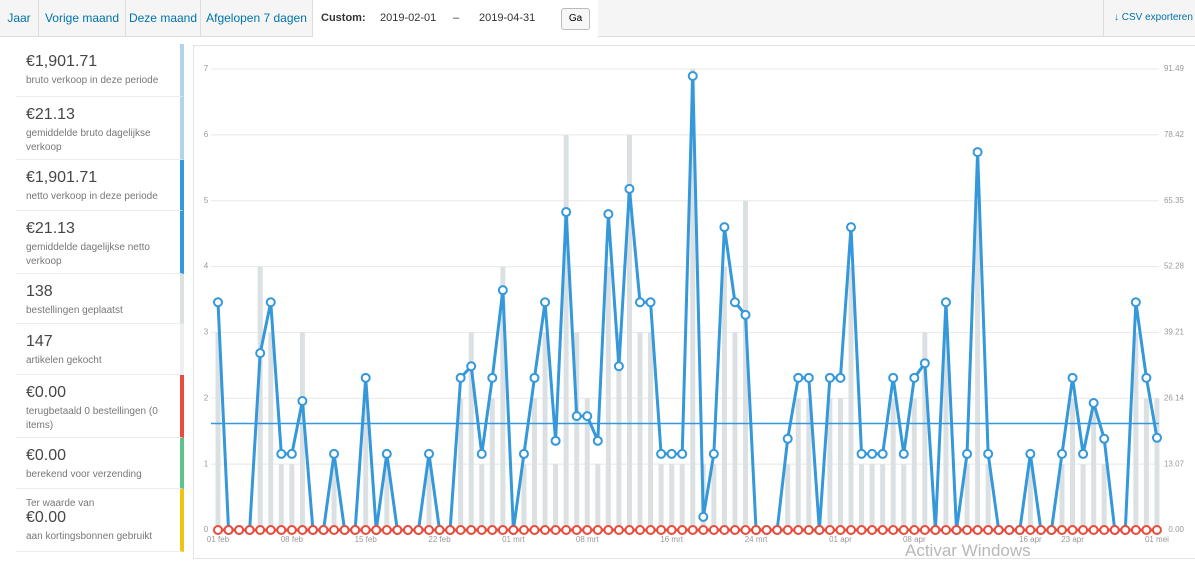 The image size is (1195, 571). I want to click on legend-value: €21.13, so click(50, 228).